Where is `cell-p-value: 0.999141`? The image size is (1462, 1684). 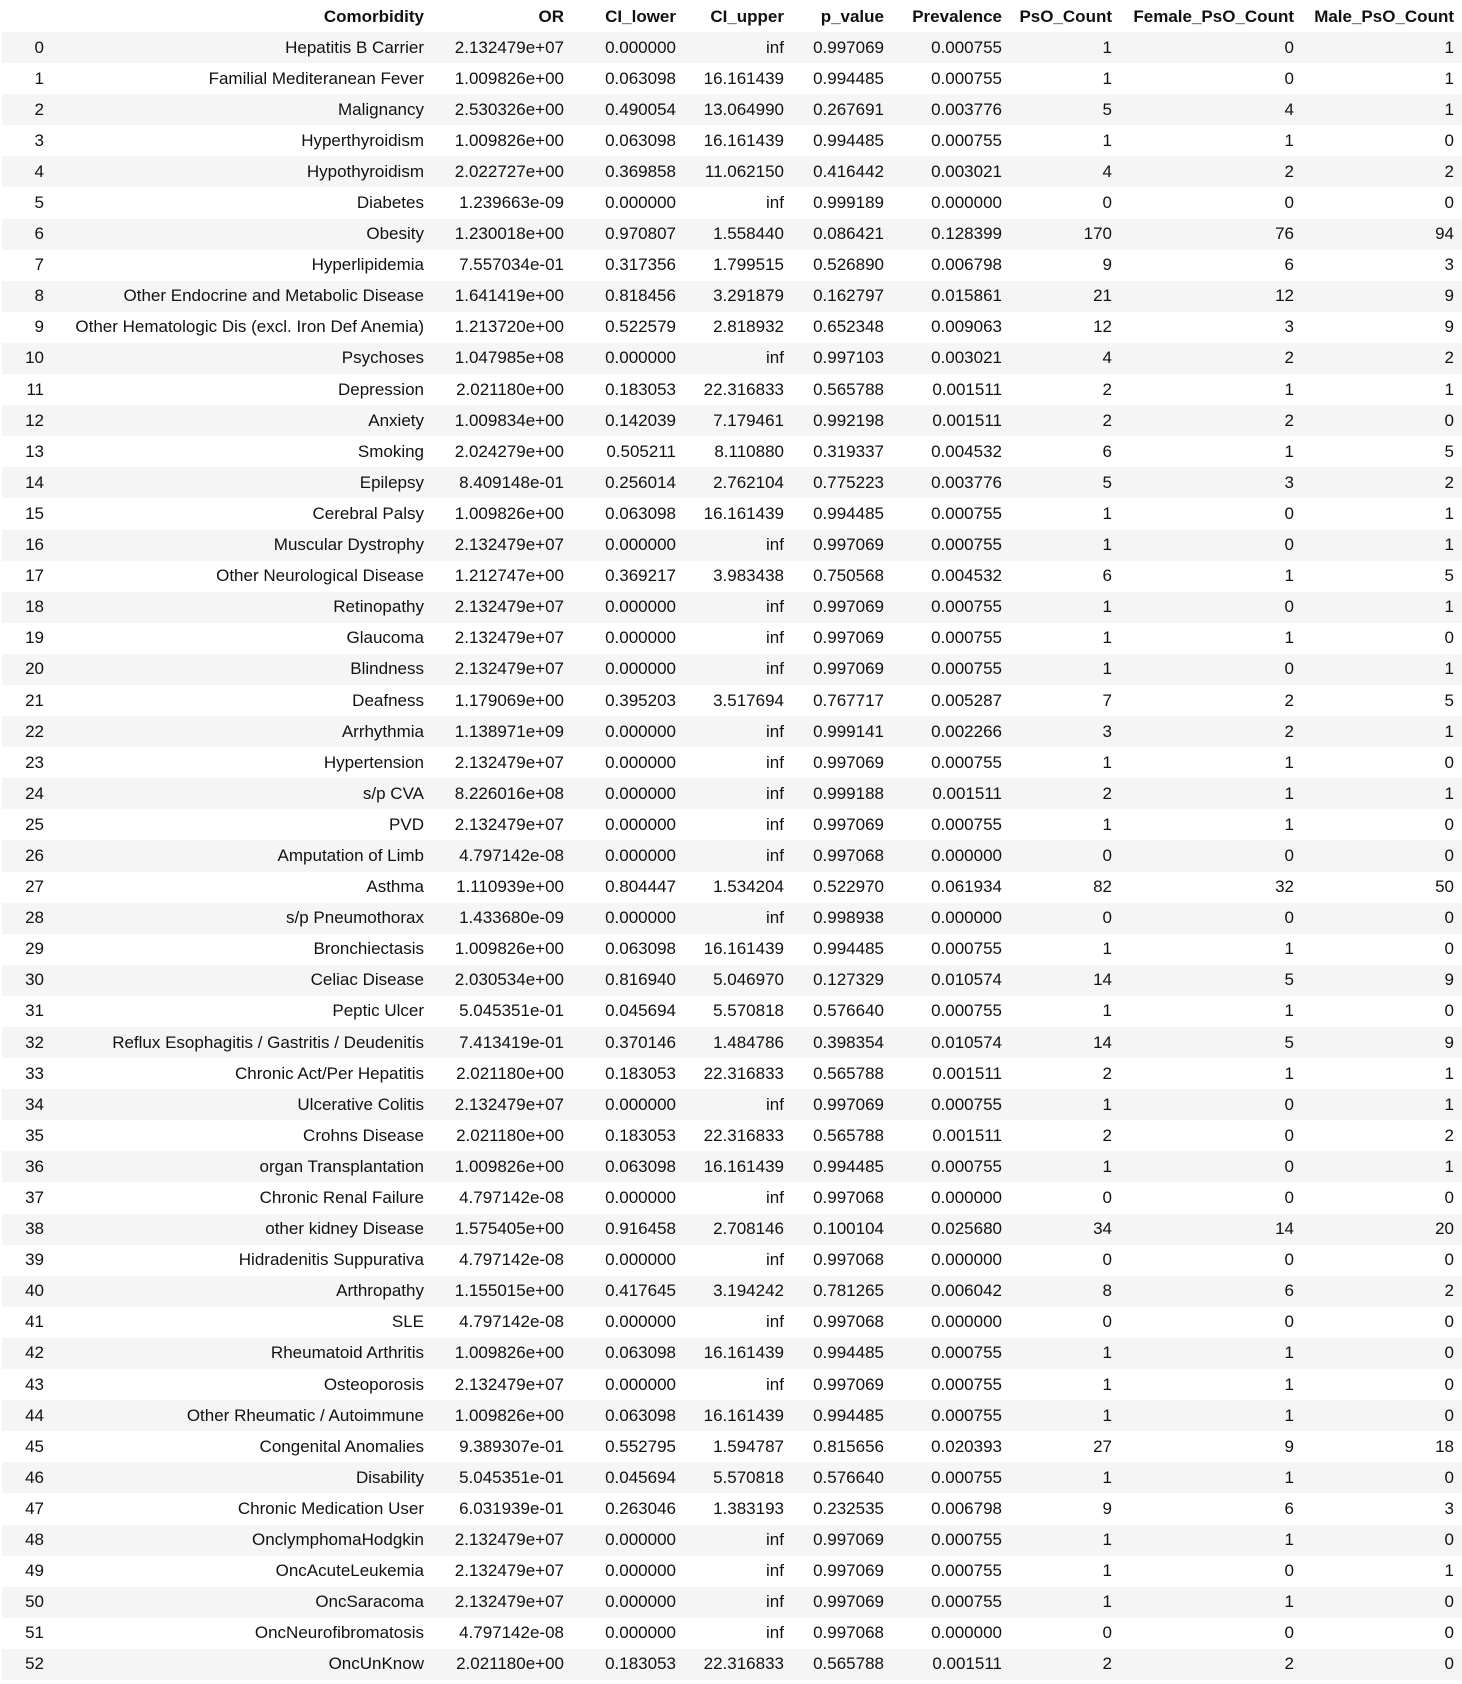
cell-p-value: 0.999141 is located at coordinates (848, 731).